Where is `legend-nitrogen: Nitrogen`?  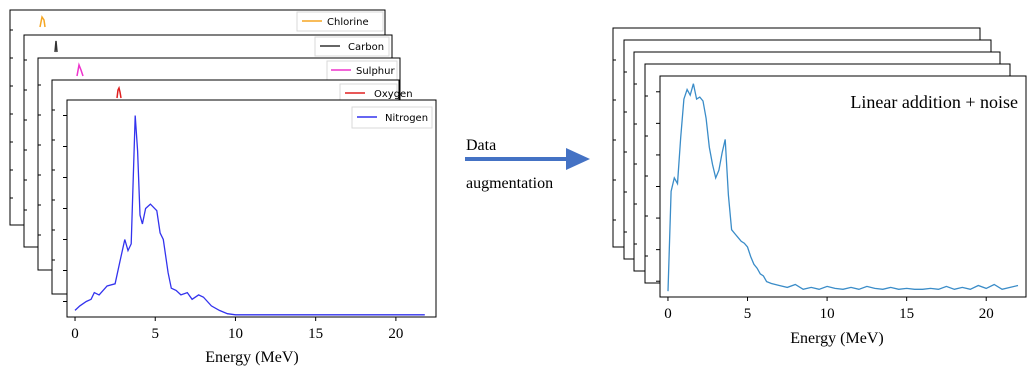 legend-nitrogen: Nitrogen is located at coordinates (392, 117).